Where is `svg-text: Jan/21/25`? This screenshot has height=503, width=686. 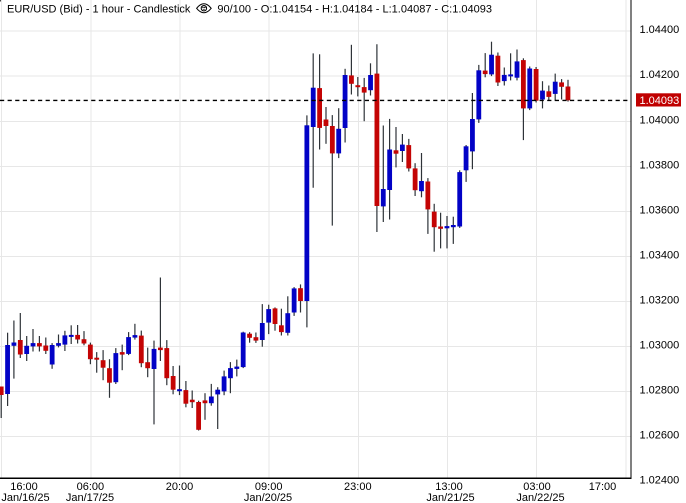
svg-text: Jan/21/25 is located at coordinates (450, 497).